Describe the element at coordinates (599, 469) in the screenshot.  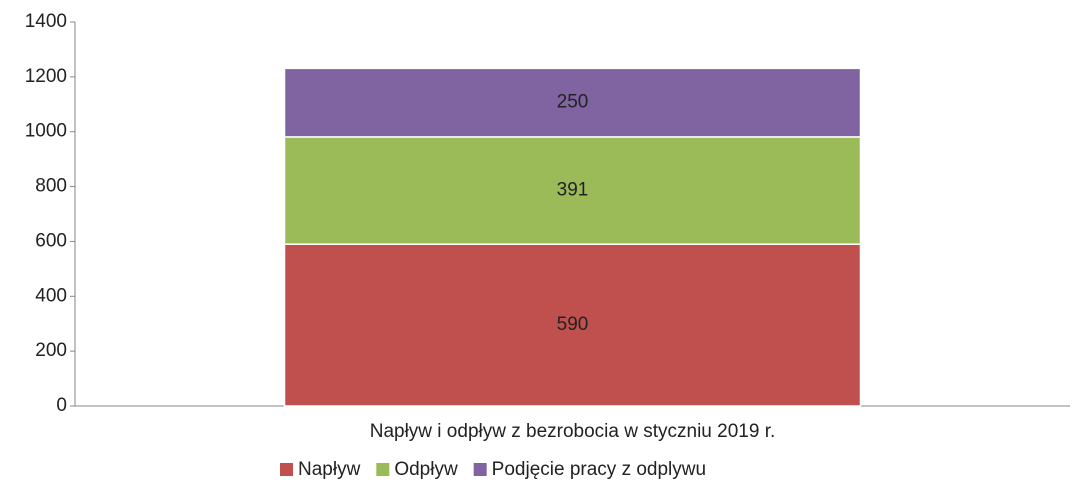
I see `legend-label: Podjęcie pracy z odplywu` at that location.